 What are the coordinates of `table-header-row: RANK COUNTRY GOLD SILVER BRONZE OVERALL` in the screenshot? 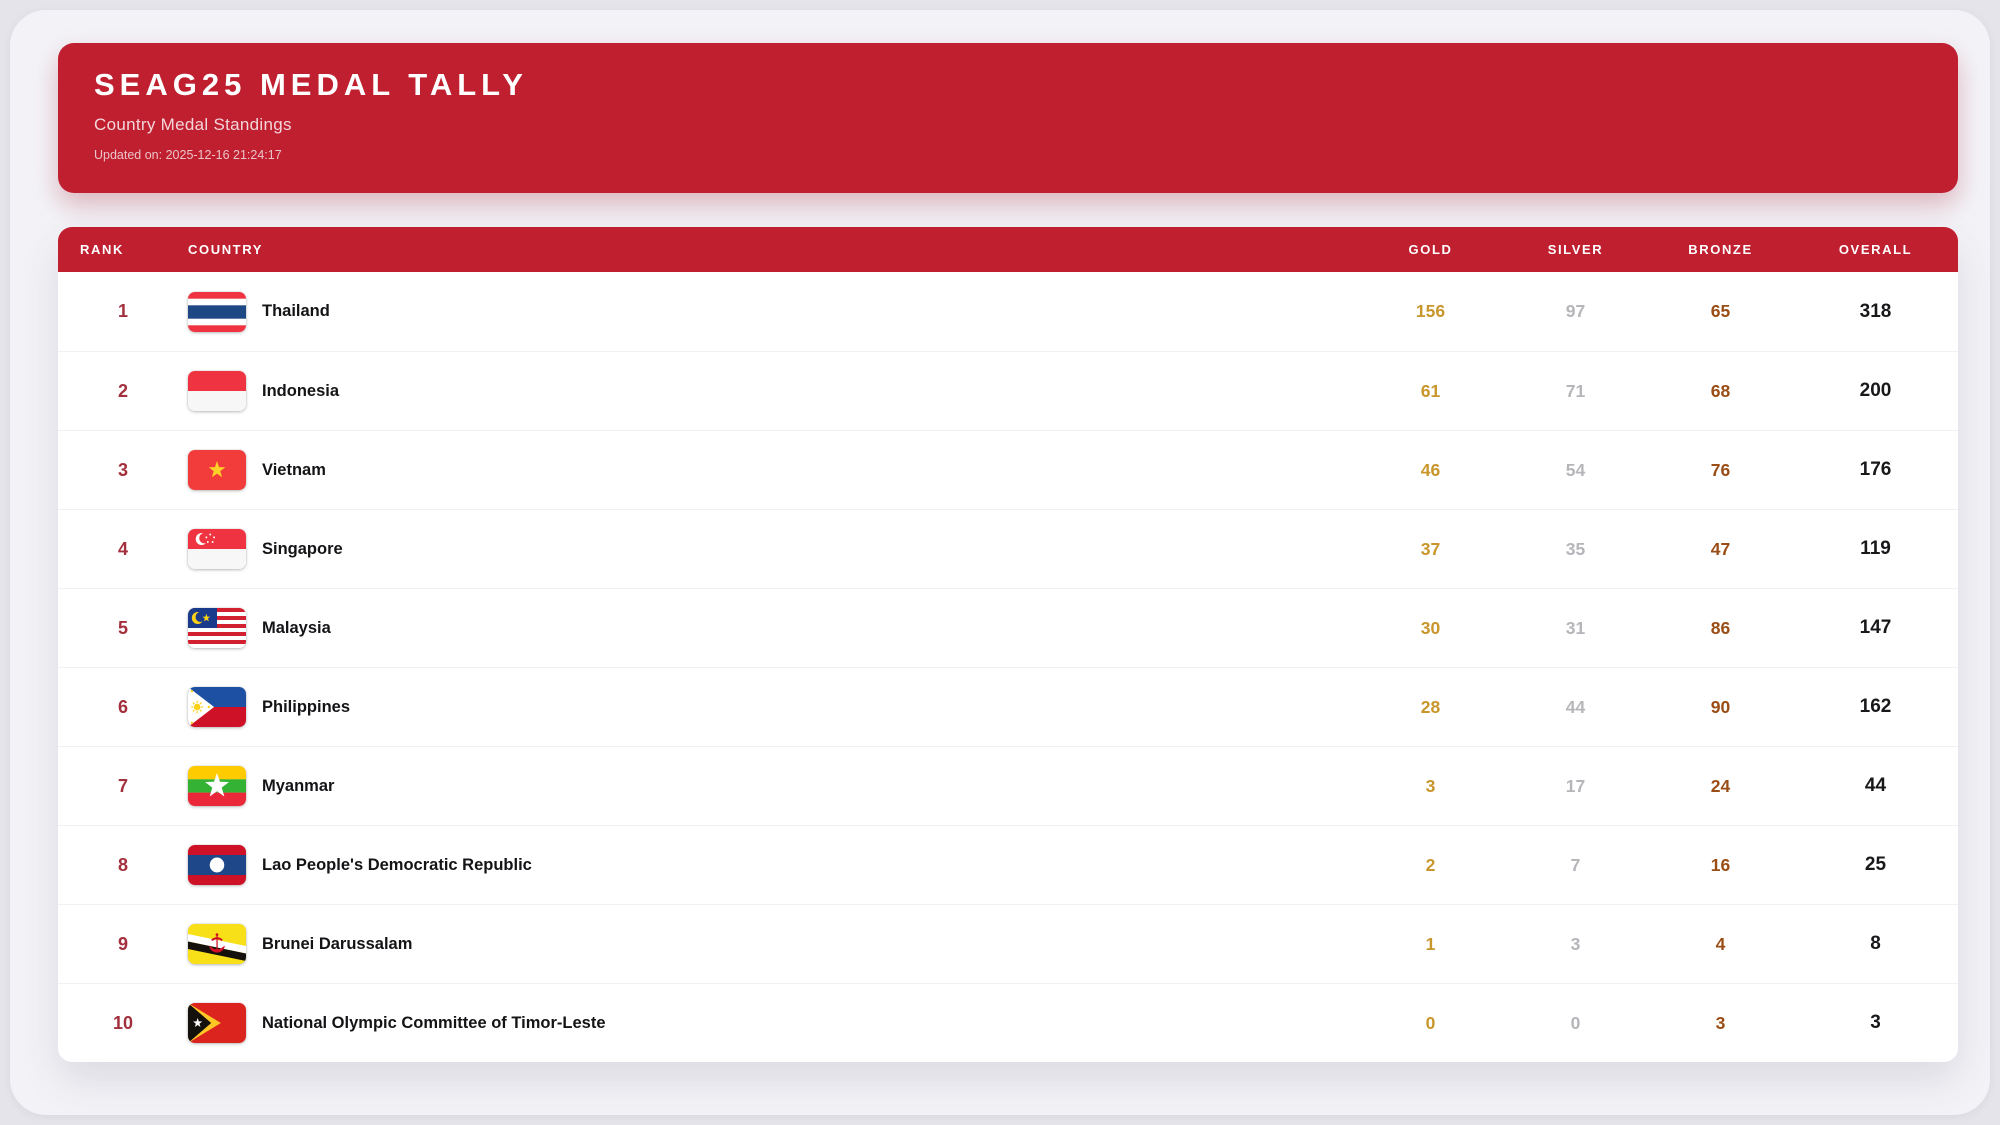 It's located at (1008, 249).